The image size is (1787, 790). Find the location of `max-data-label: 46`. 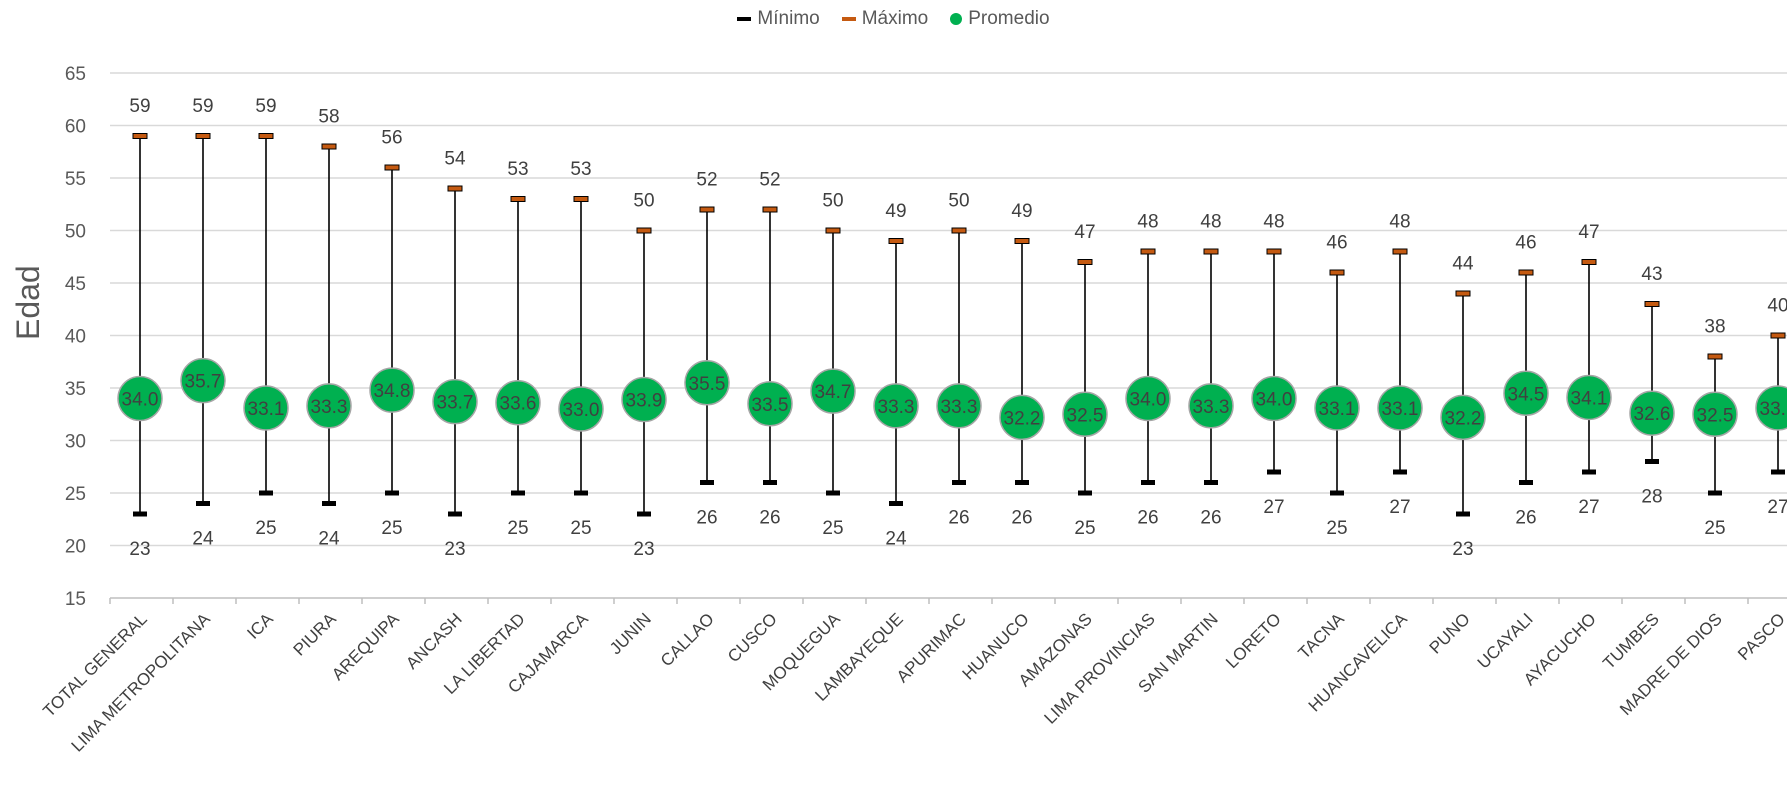

max-data-label: 46 is located at coordinates (1525, 243).